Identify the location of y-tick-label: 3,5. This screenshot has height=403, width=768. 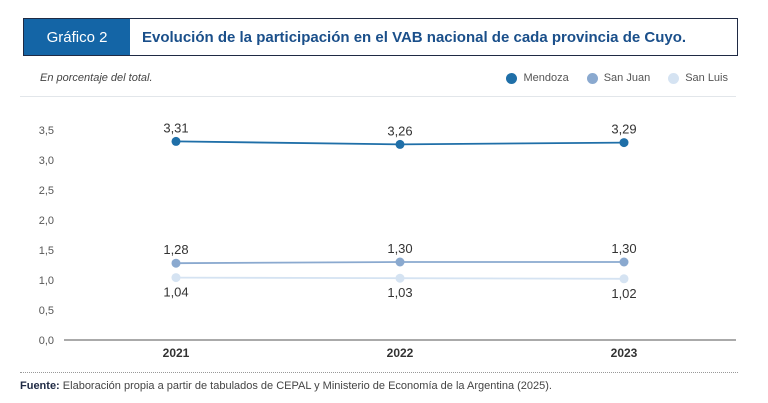
(46, 131).